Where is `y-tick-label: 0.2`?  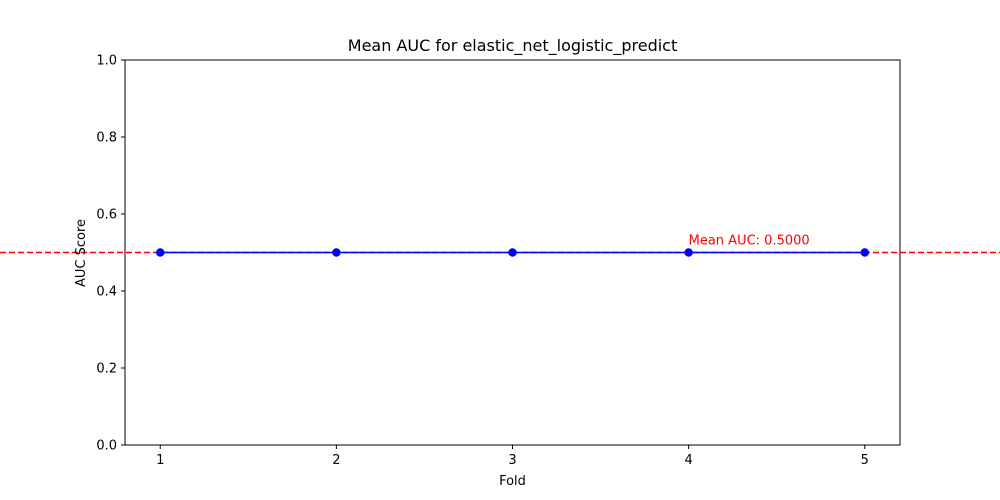 y-tick-label: 0.2 is located at coordinates (106, 369).